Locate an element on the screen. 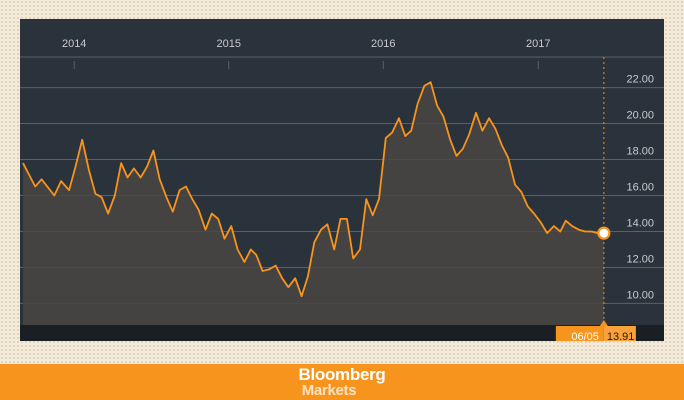  y-tick-label: 22.00 is located at coordinates (640, 80).